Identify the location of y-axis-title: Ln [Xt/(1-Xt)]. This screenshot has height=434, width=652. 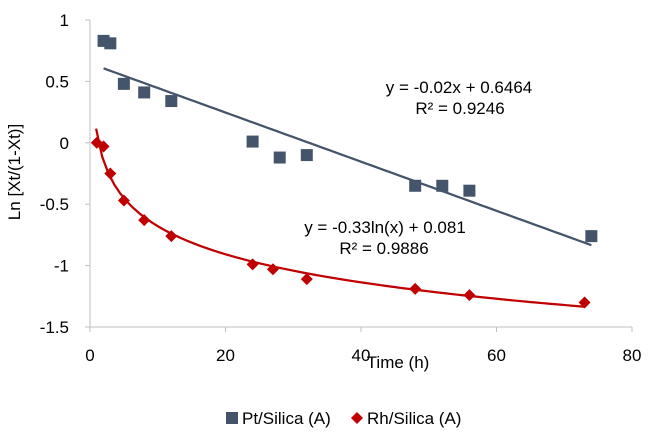
(14, 172).